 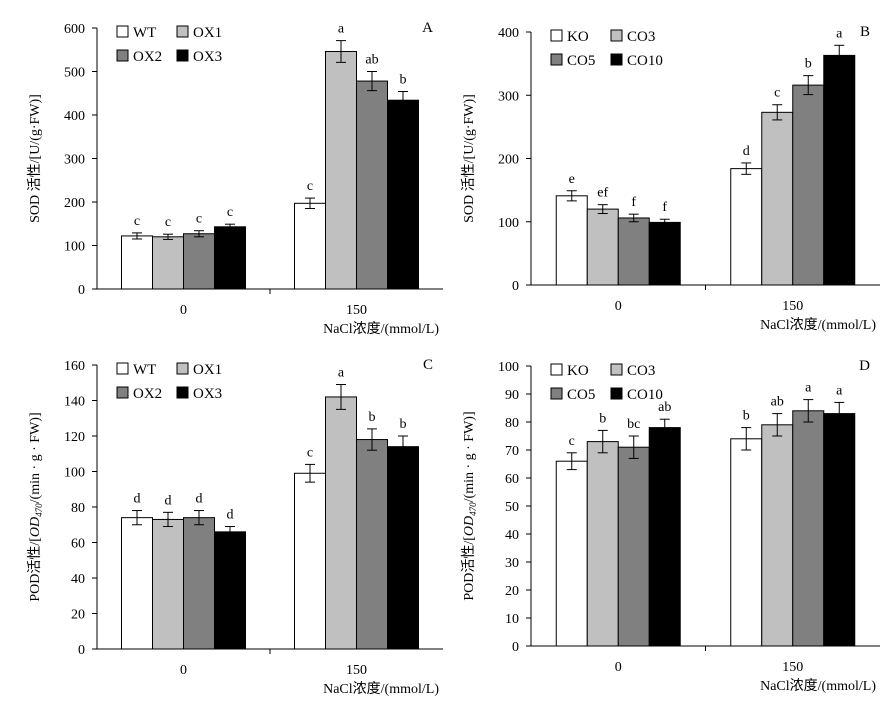 What do you see at coordinates (74, 402) in the screenshot?
I see `y-tick-label: 140` at bounding box center [74, 402].